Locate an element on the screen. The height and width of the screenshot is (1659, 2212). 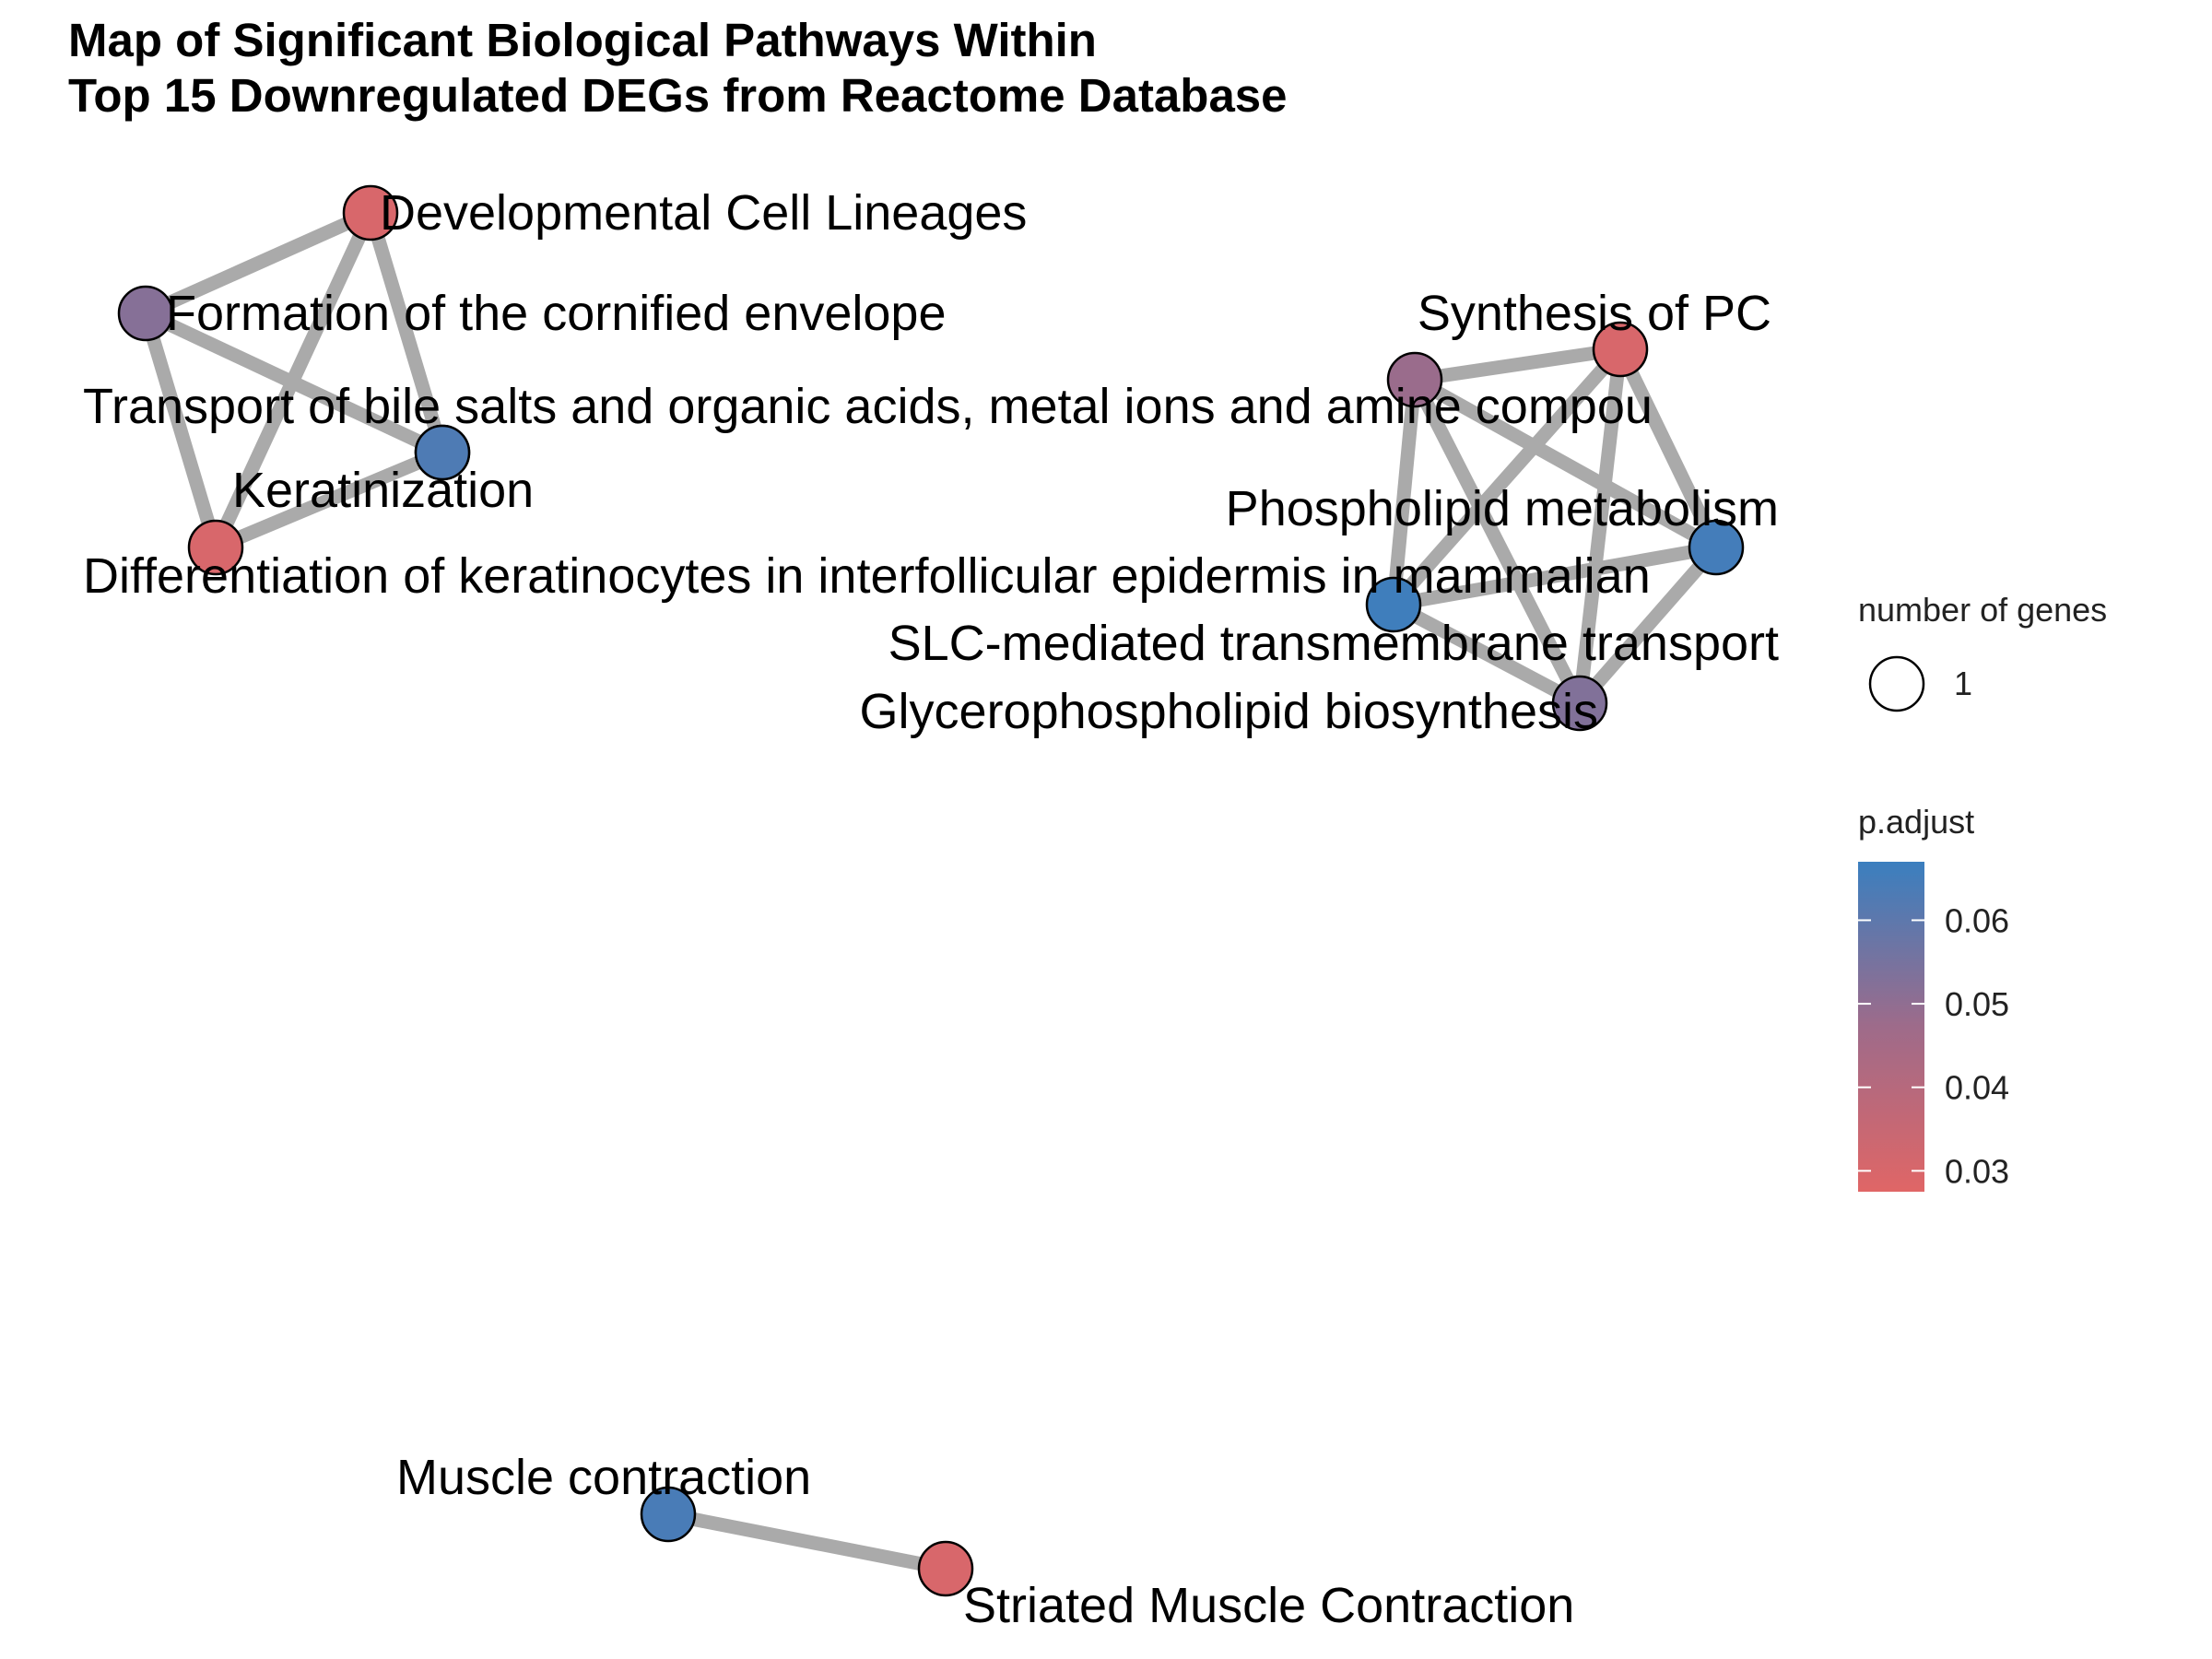
node-label-kera: Keratinization is located at coordinates (383, 490).